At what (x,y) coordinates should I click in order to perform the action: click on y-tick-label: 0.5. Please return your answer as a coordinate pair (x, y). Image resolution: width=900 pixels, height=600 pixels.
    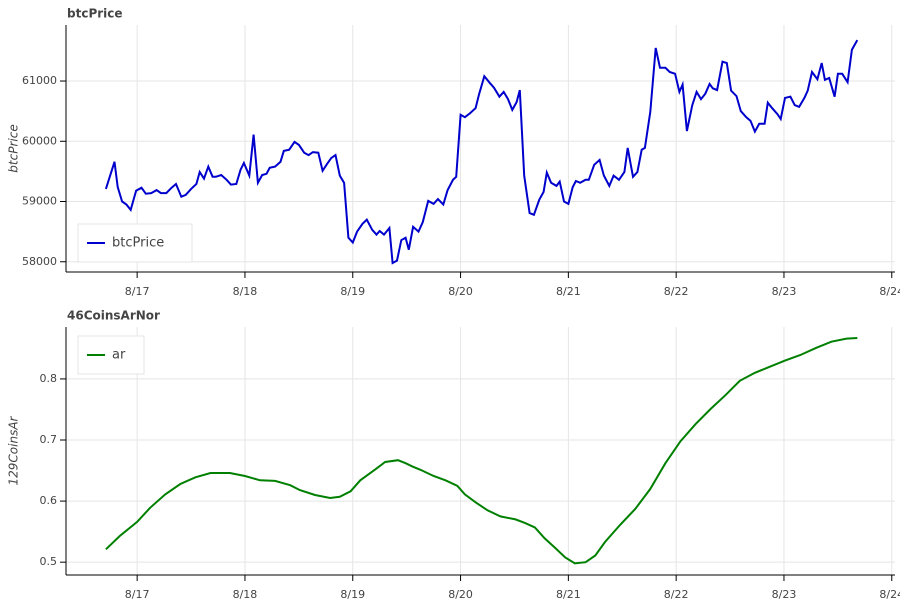
    Looking at the image, I should click on (49, 561).